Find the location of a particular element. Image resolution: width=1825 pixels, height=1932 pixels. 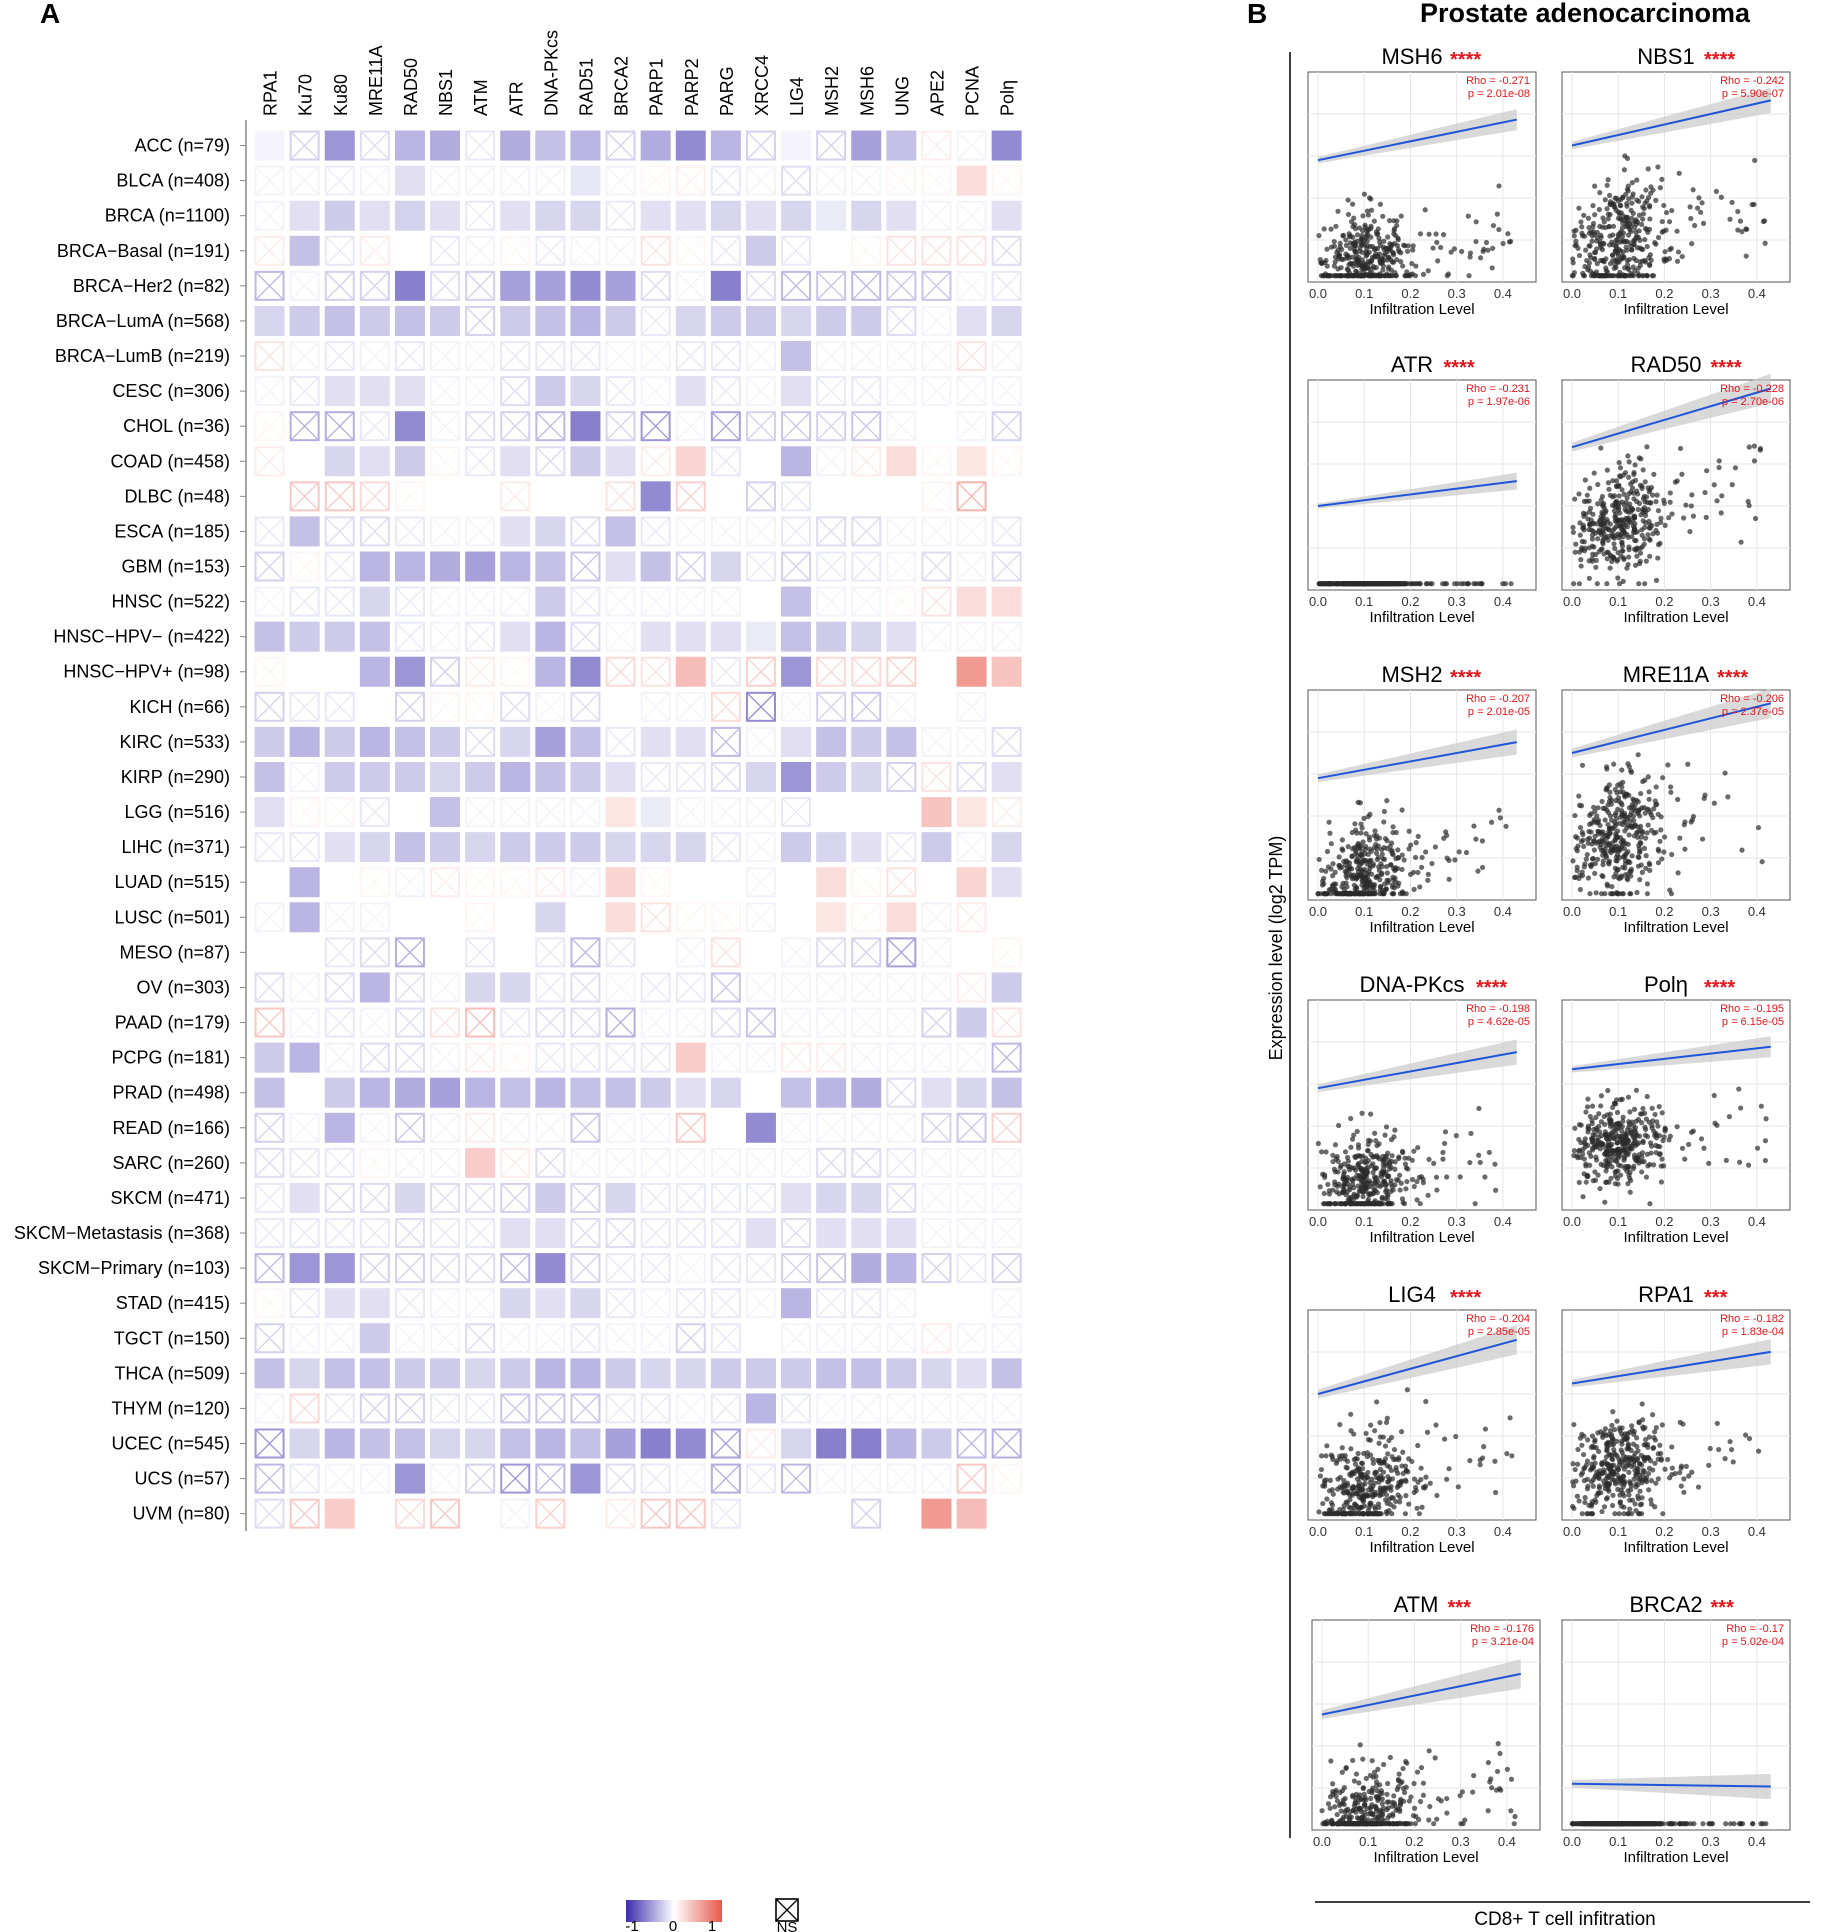

heatmap-legend: -1 0 1 NS is located at coordinates (712, 1915).